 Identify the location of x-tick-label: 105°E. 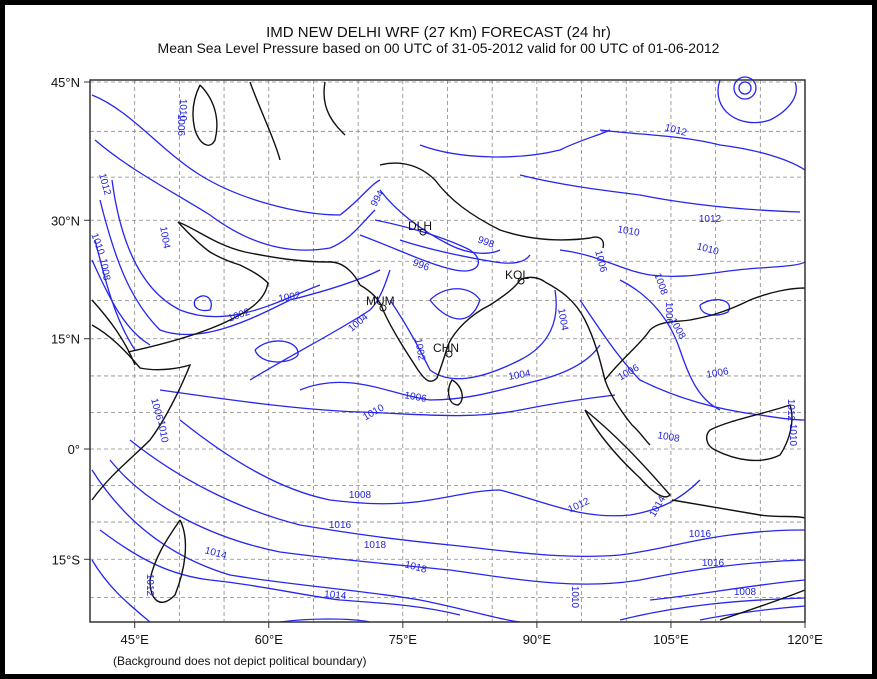
(671, 639).